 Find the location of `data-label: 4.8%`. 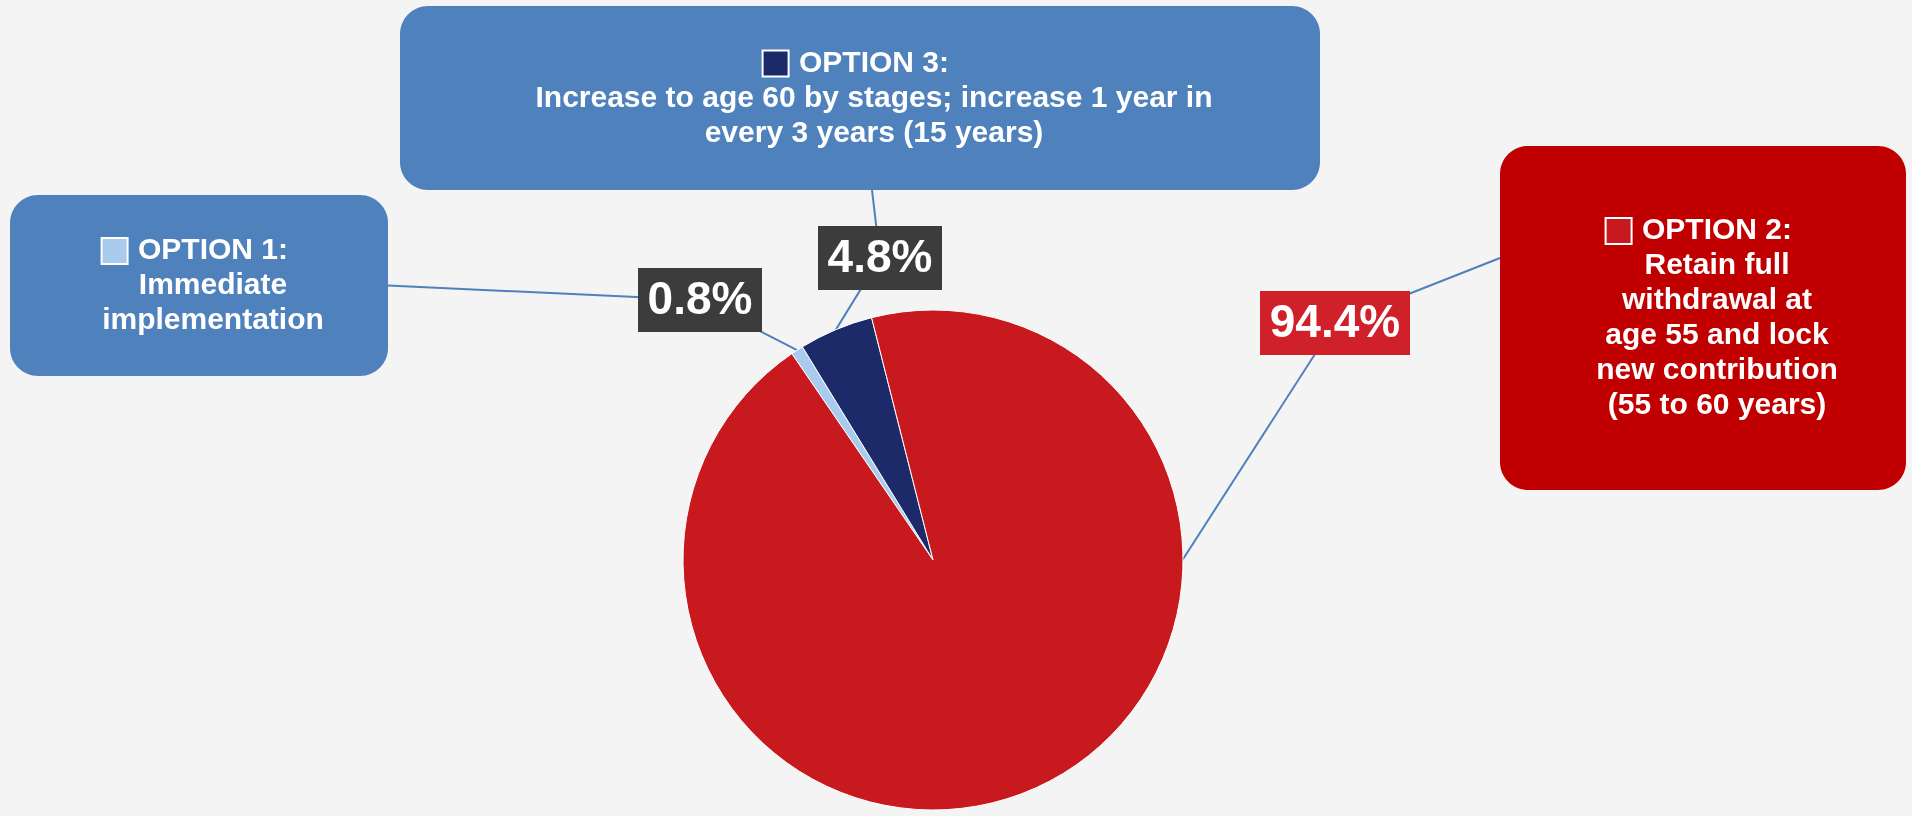

data-label: 4.8% is located at coordinates (880, 256).